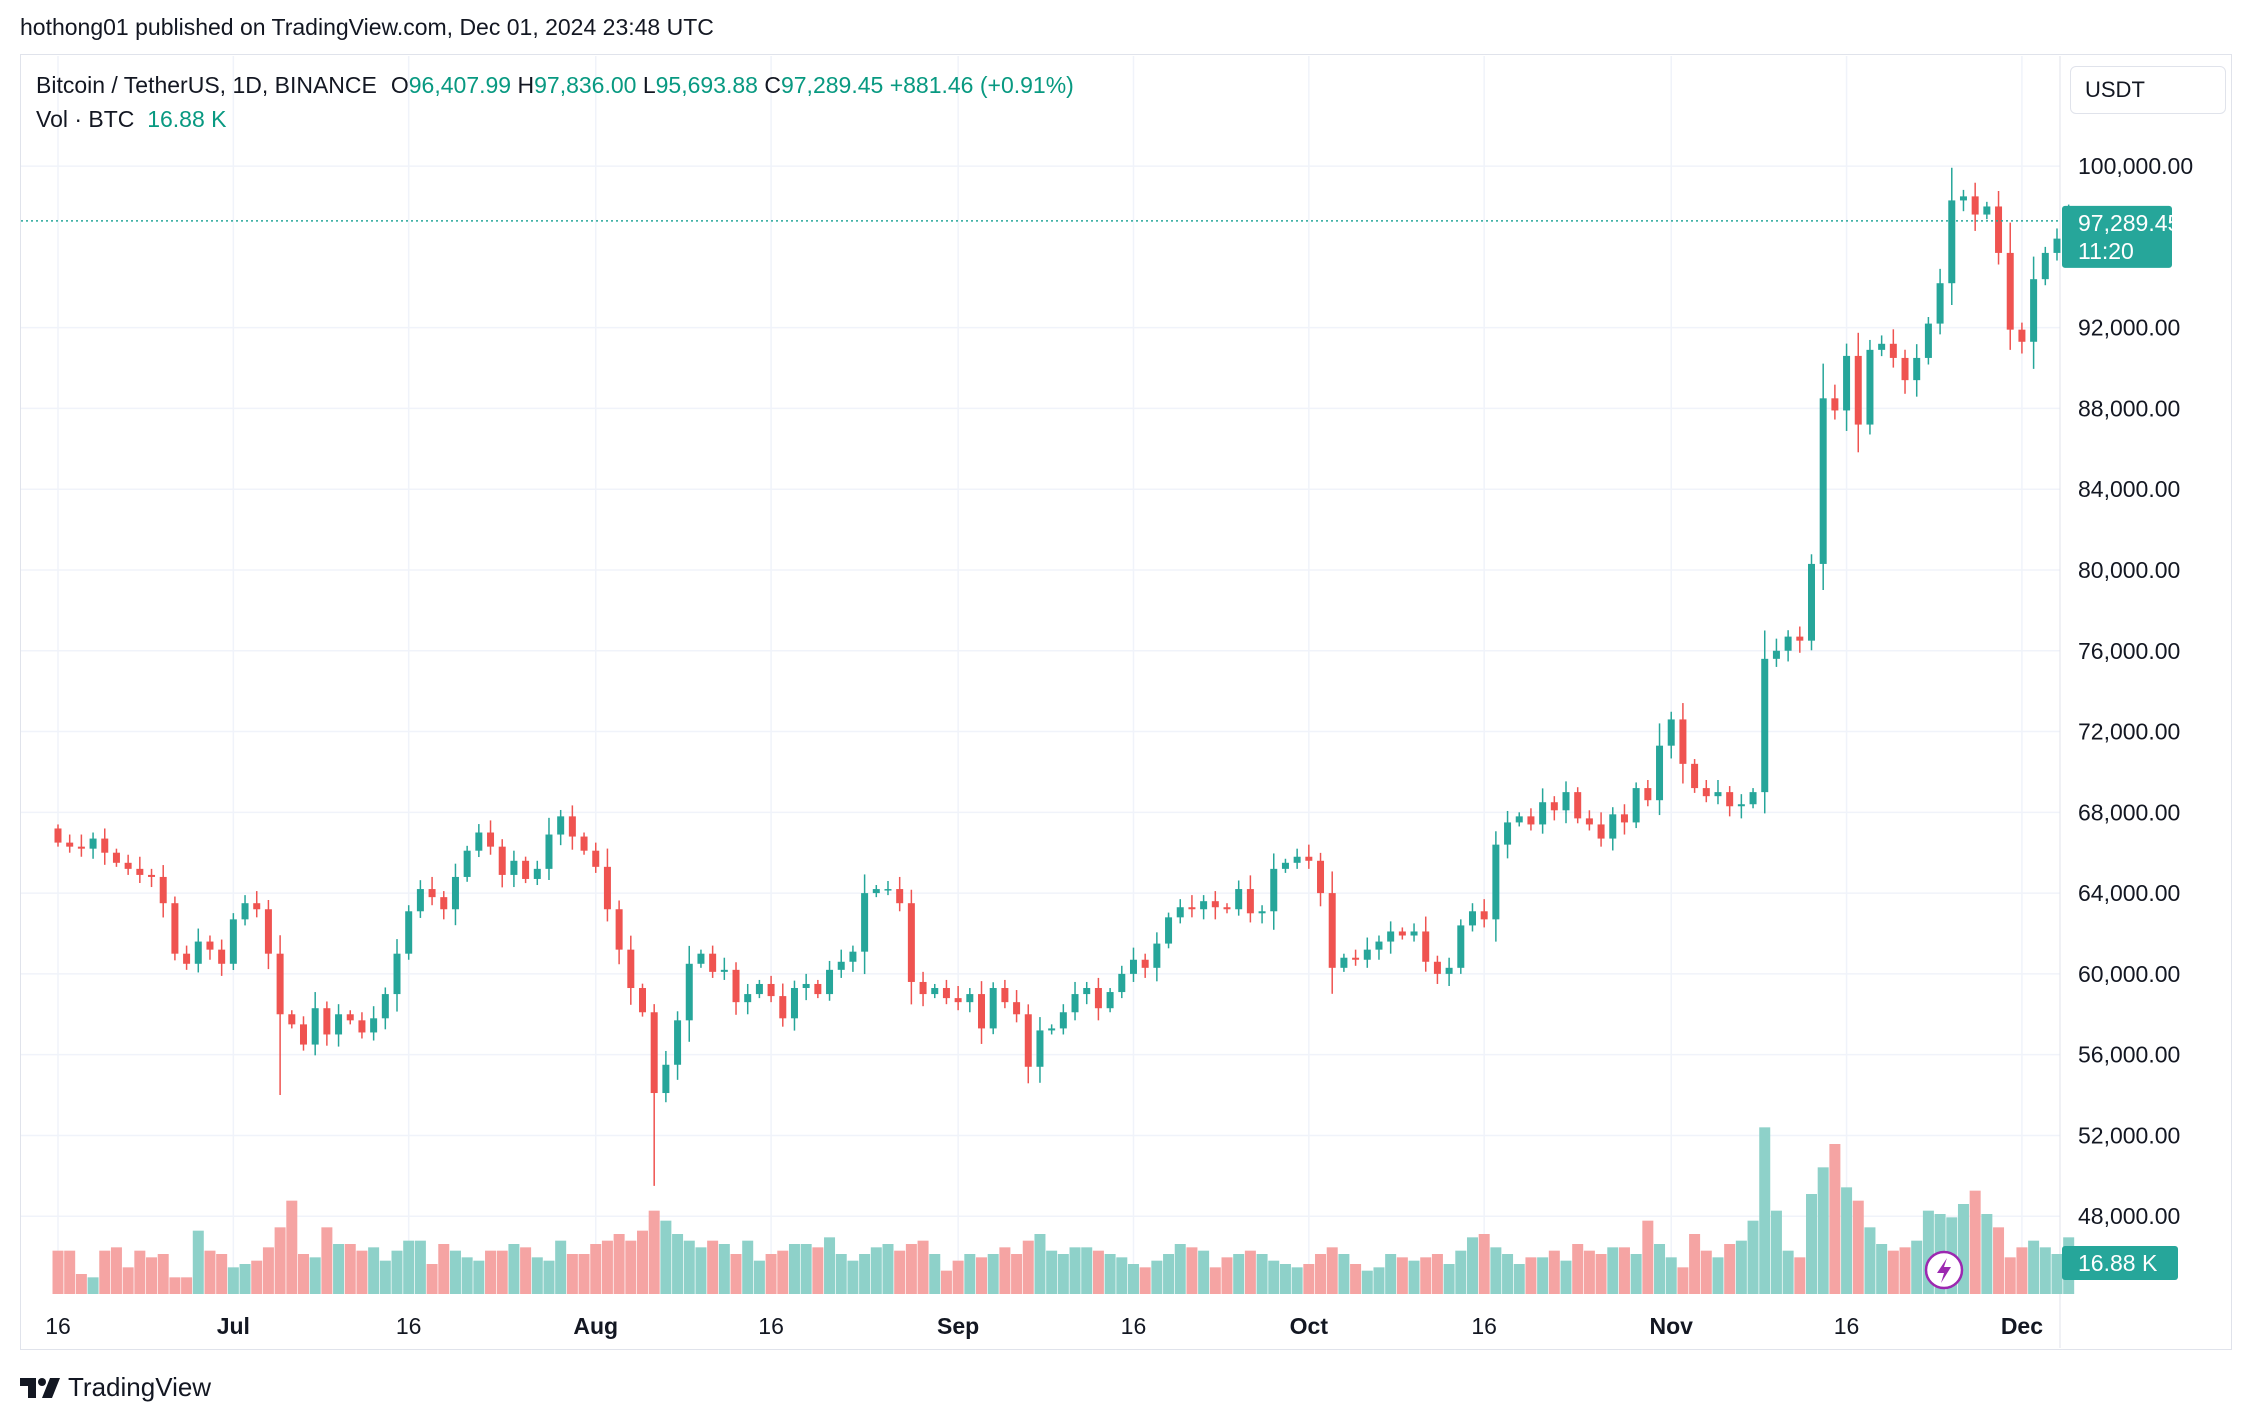 Image resolution: width=2252 pixels, height=1420 pixels. What do you see at coordinates (1309, 1326) in the screenshot?
I see `time-tick-label: Oct` at bounding box center [1309, 1326].